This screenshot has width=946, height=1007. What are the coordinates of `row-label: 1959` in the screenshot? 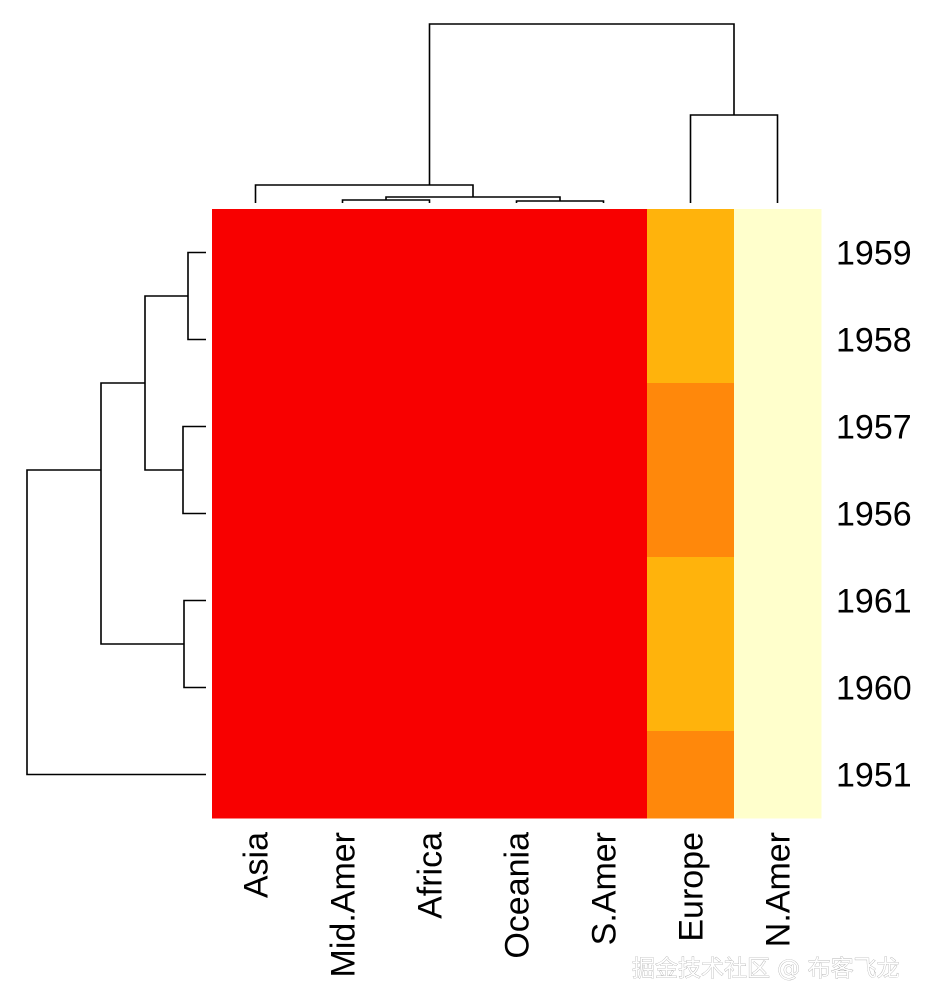 It's located at (874, 254).